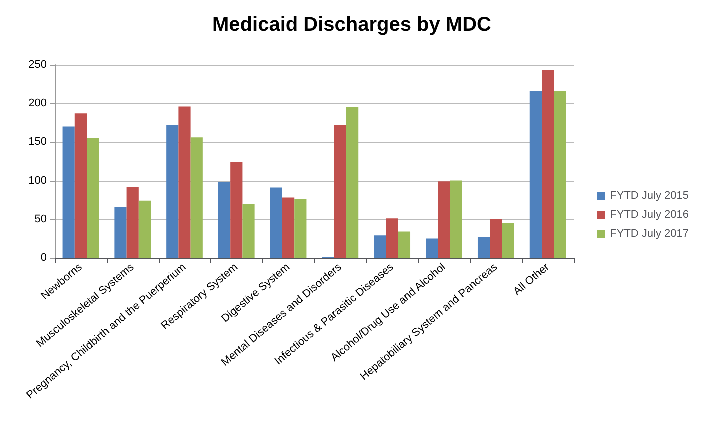 This screenshot has width=704, height=430. Describe the element at coordinates (43, 258) in the screenshot. I see `y-tick-label: 0` at that location.